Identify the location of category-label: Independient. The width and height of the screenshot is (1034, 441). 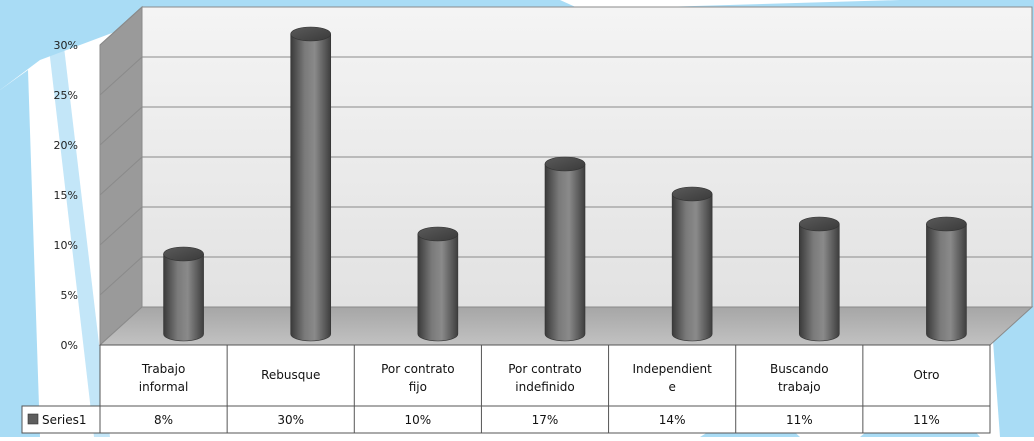
(672, 369).